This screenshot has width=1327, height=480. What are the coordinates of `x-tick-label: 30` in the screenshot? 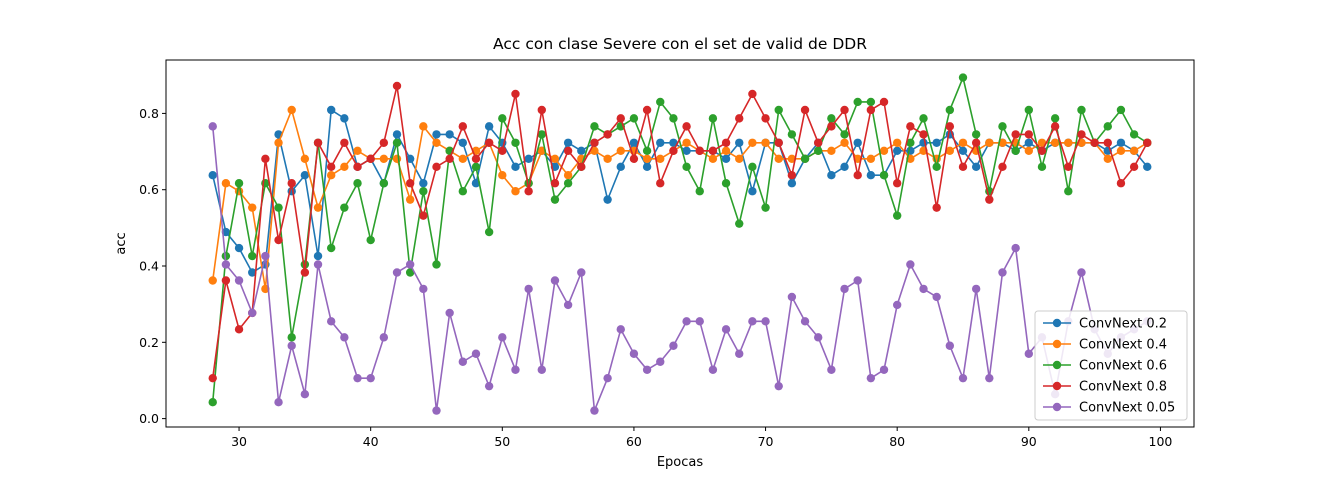 It's located at (239, 441).